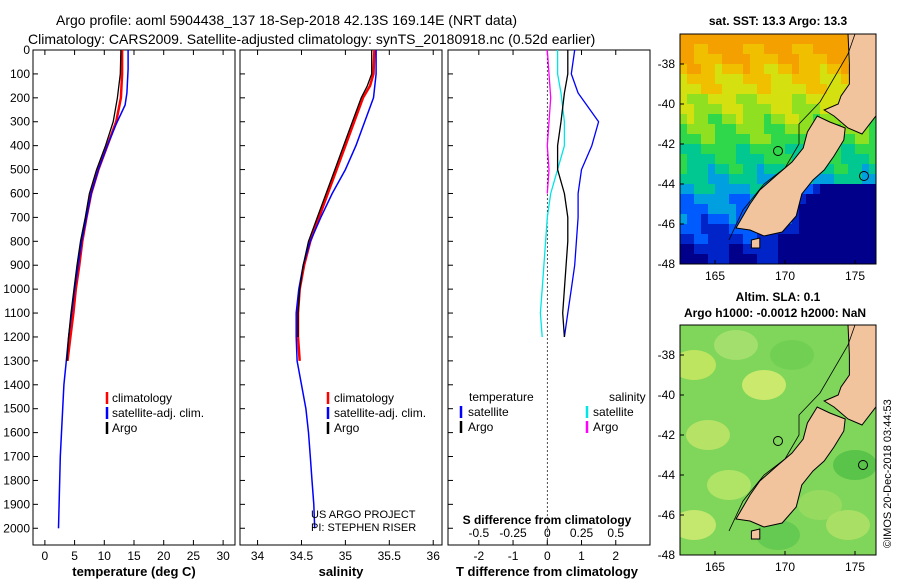 The height and width of the screenshot is (580, 900). What do you see at coordinates (194, 556) in the screenshot?
I see `x-tick-label: 25` at bounding box center [194, 556].